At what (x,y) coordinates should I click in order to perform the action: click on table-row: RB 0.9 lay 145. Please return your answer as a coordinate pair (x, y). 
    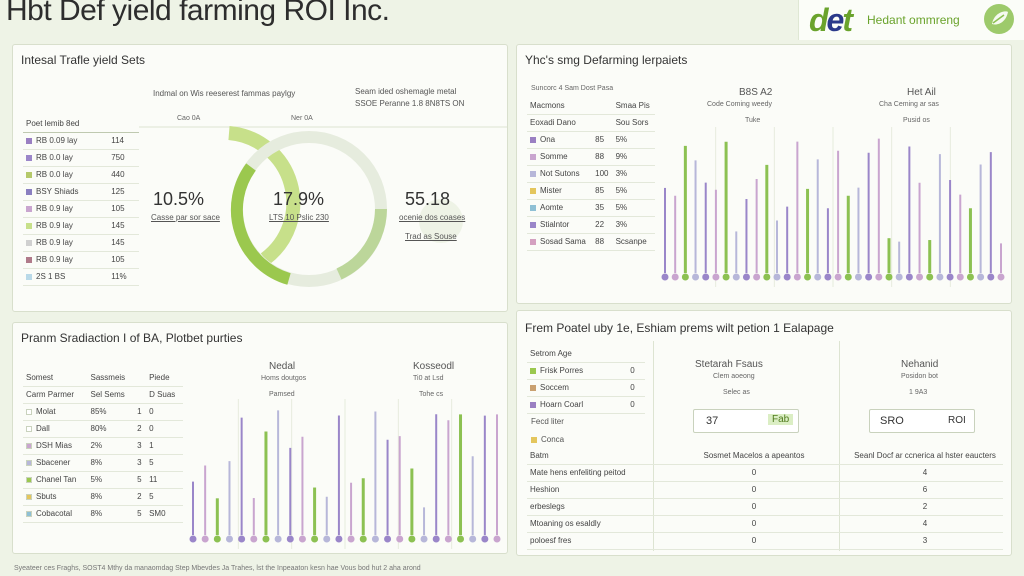
    Looking at the image, I should click on (81, 226).